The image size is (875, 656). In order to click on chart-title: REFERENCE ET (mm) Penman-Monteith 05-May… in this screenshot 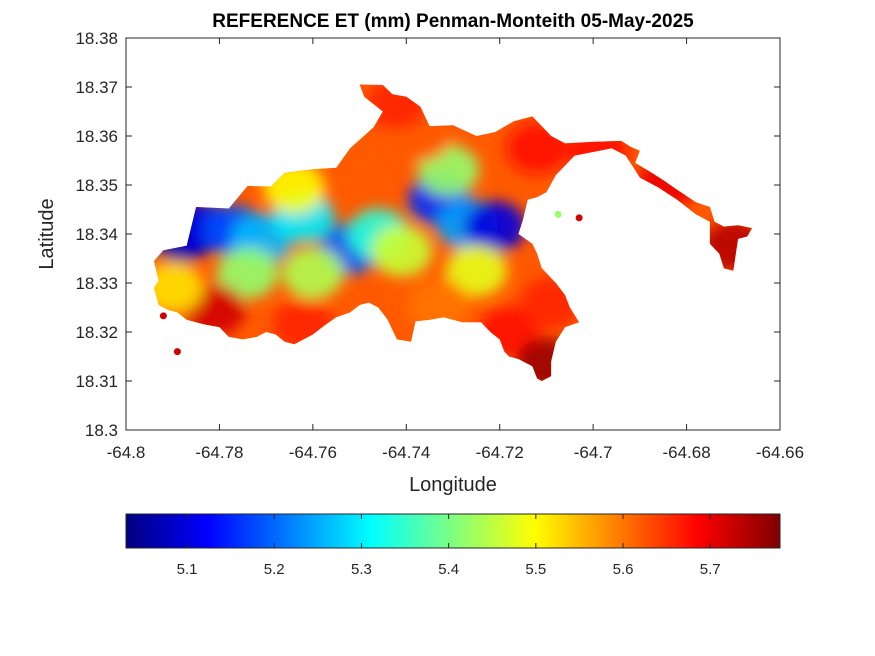, I will do `click(453, 21)`.